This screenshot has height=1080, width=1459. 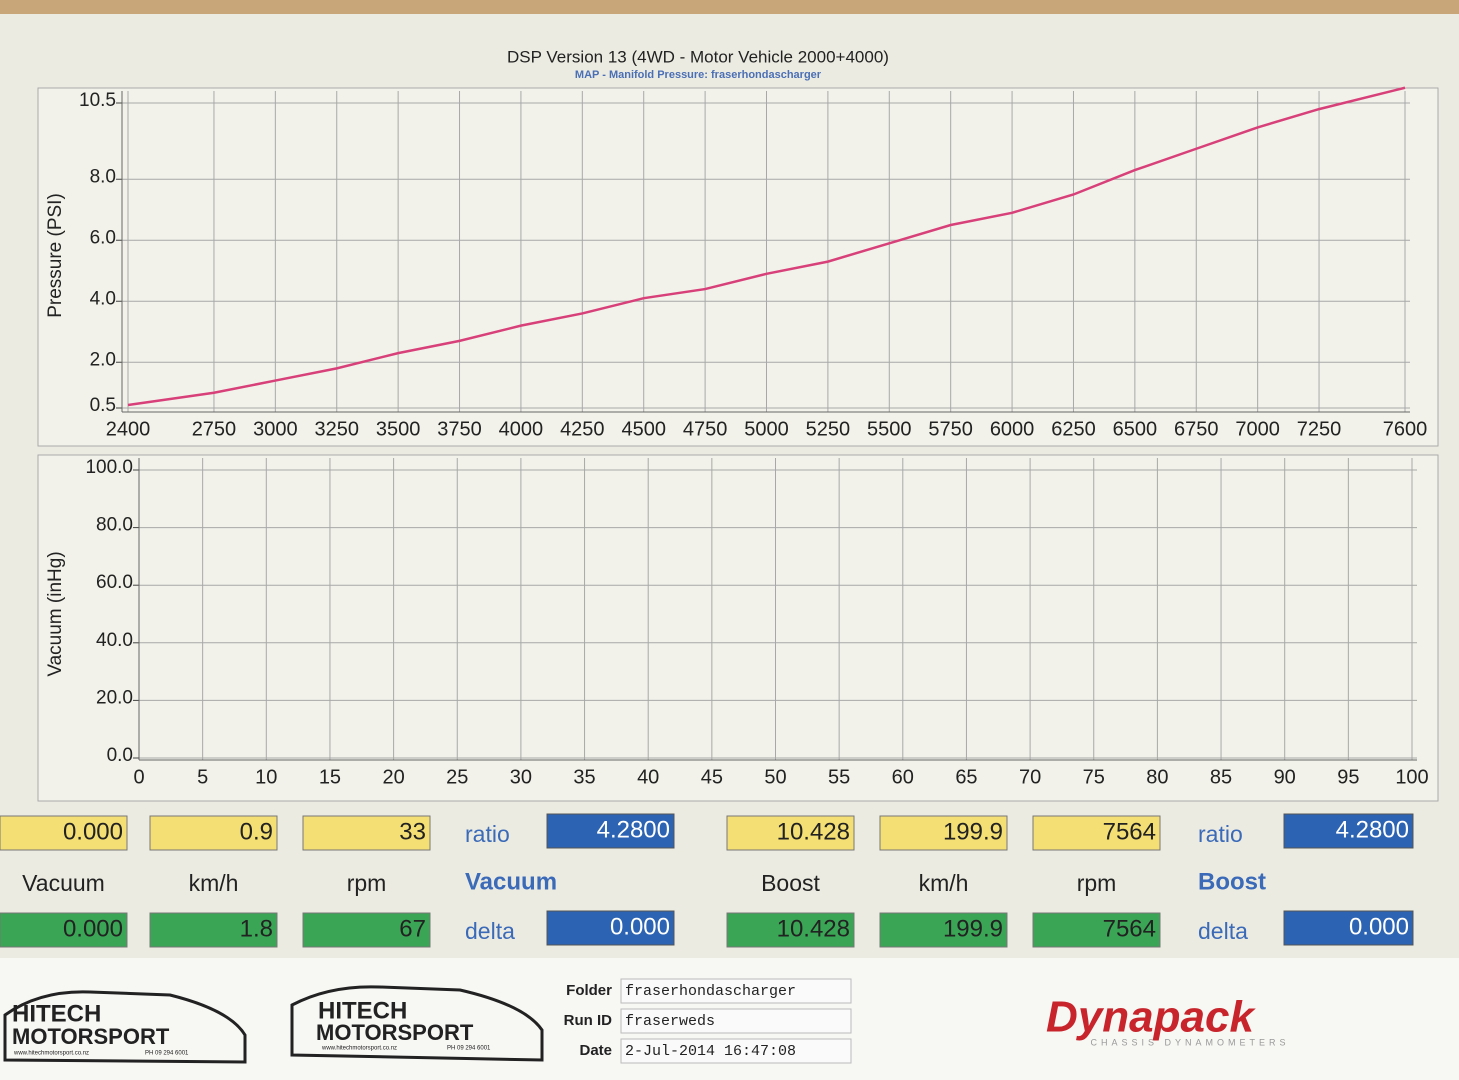 I want to click on readout-value: 1.8, so click(x=256, y=928).